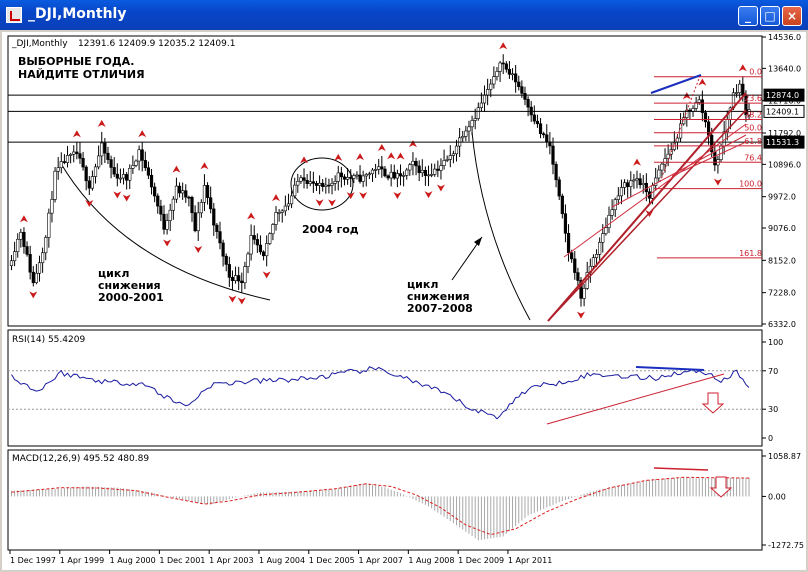  I want to click on close-button: ×, so click(792, 16).